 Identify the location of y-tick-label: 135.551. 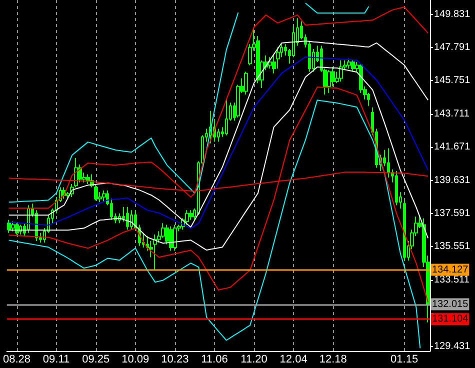
(452, 246).